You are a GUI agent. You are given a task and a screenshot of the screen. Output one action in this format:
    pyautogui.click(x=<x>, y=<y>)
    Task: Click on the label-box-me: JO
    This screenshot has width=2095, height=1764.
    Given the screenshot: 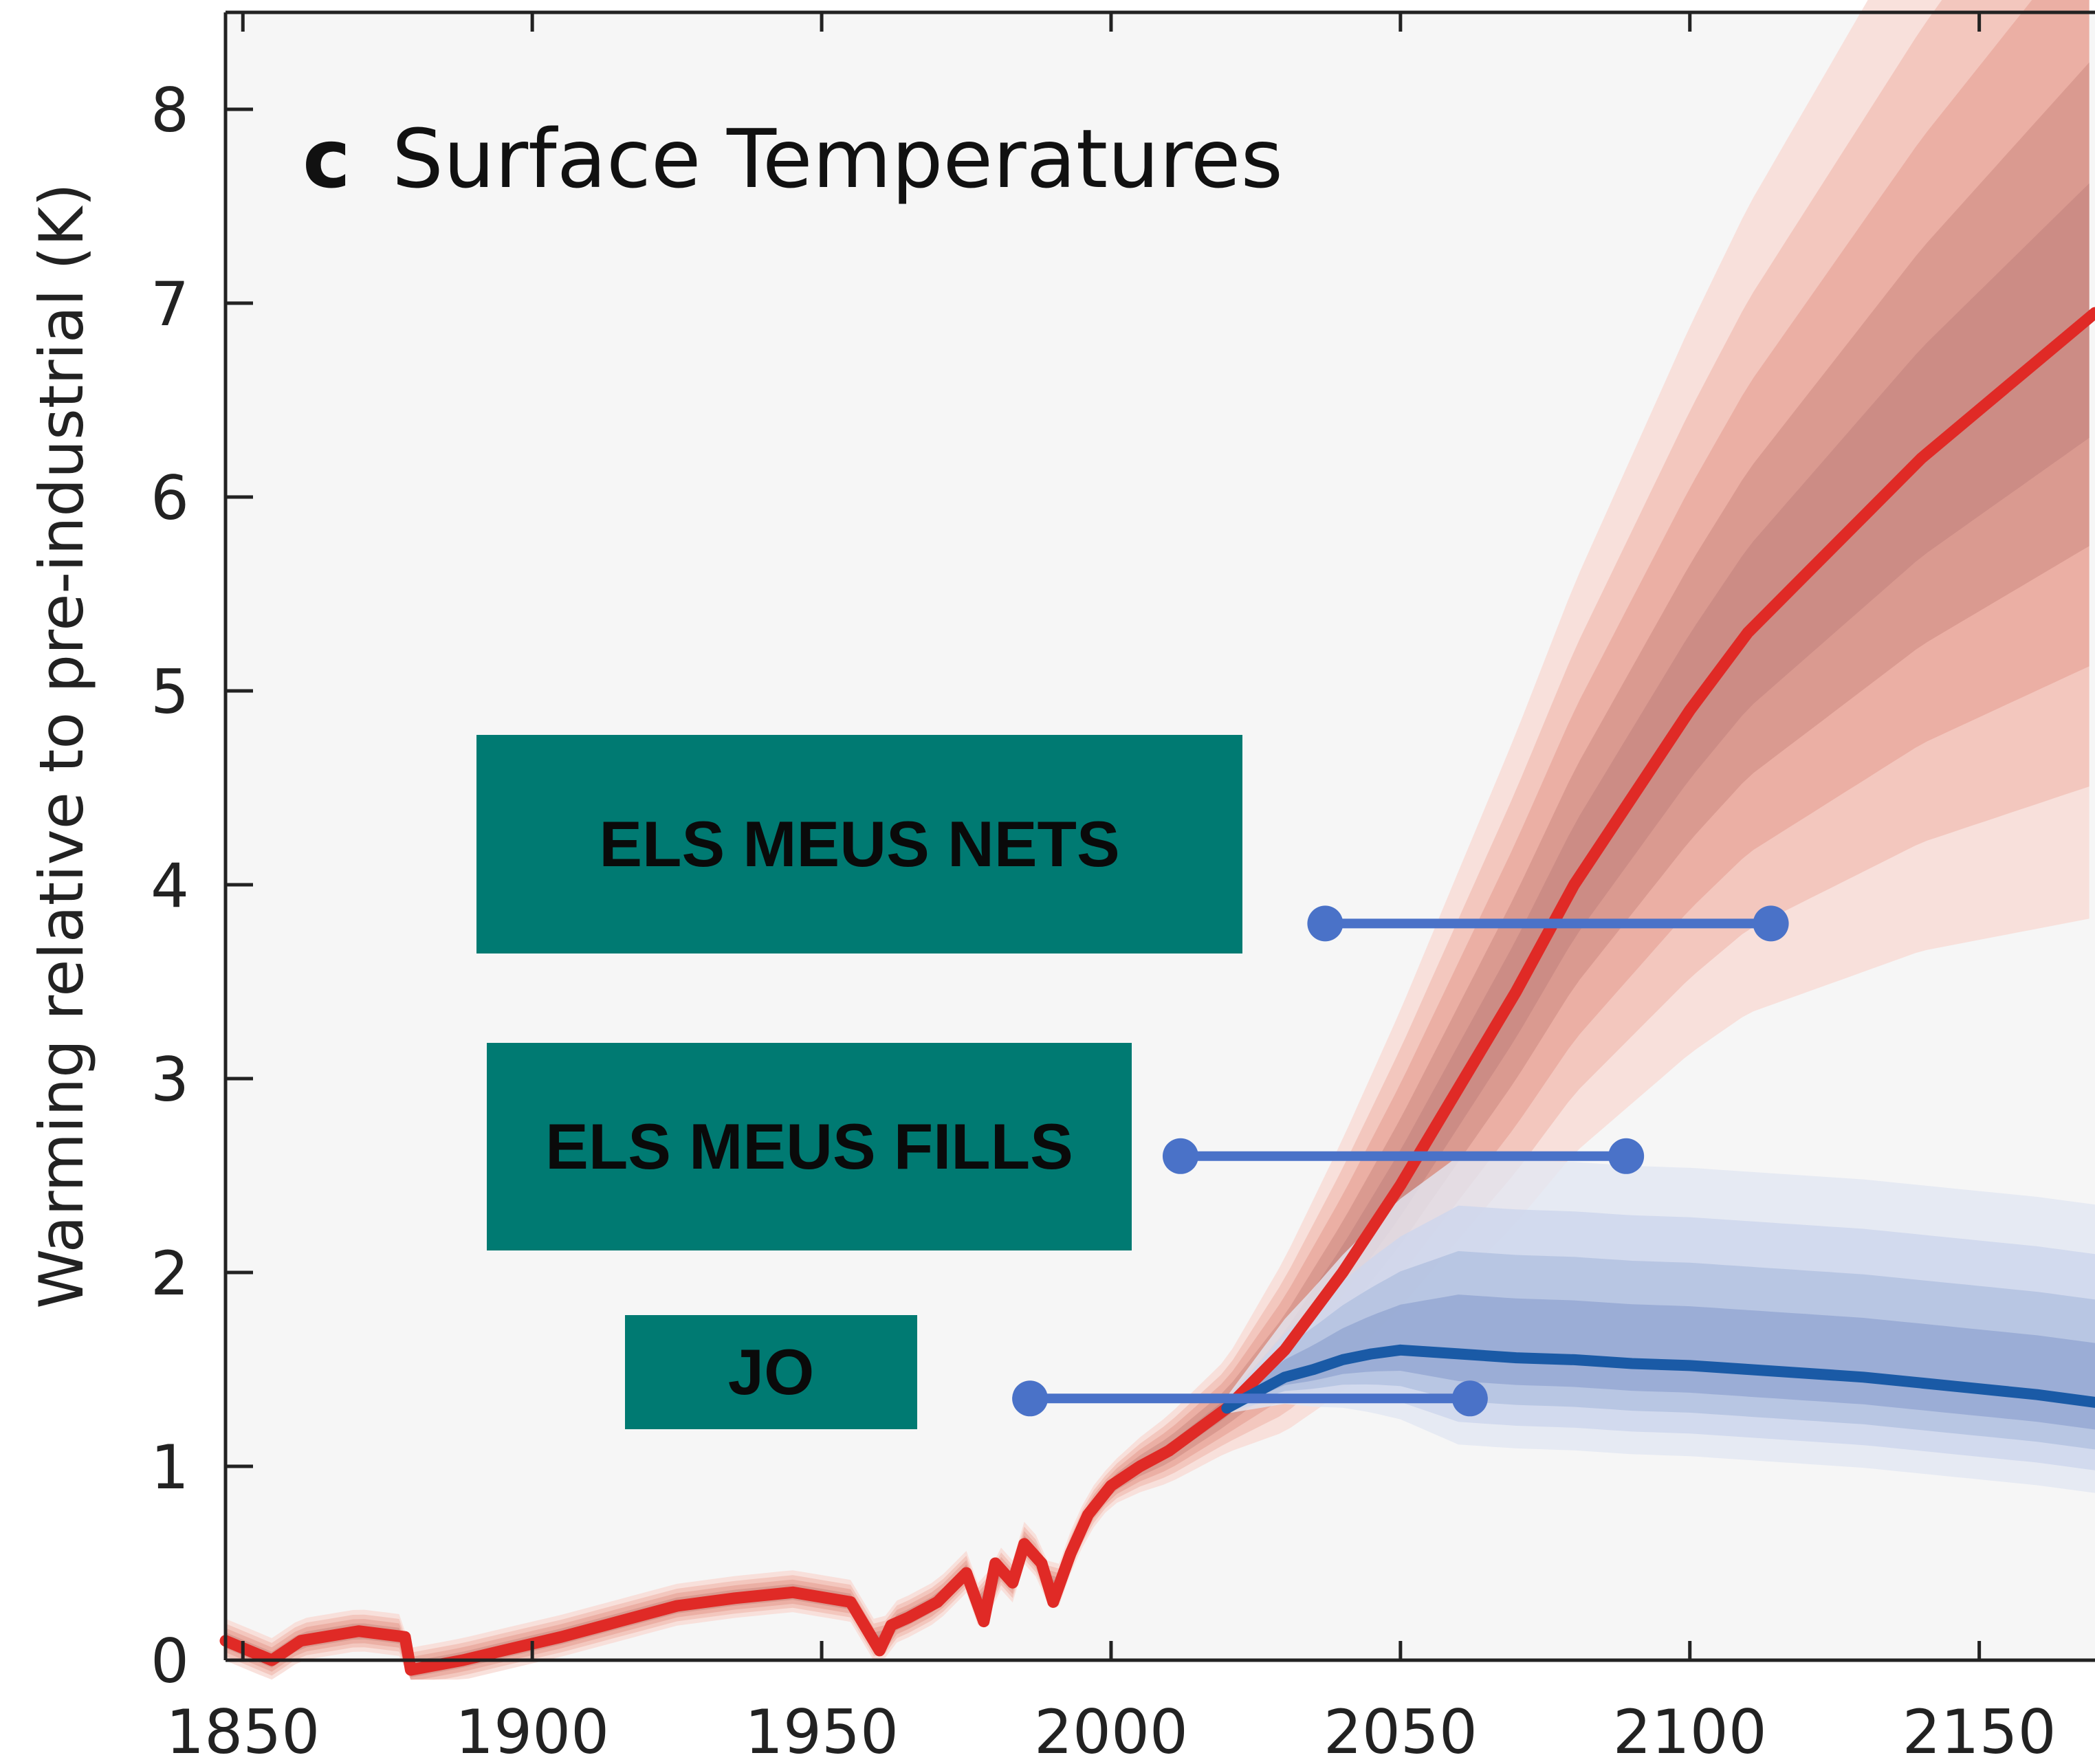 What is the action you would take?
    pyautogui.click(x=771, y=1372)
    